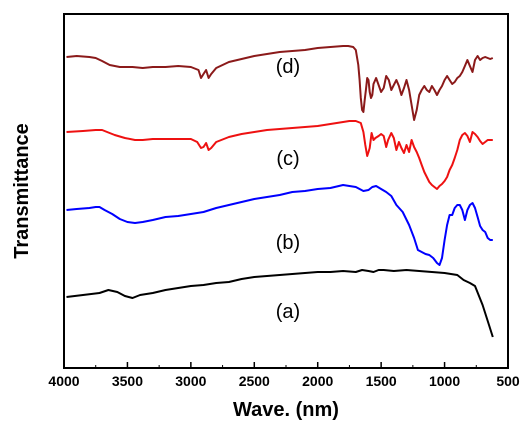  What do you see at coordinates (288, 67) in the screenshot?
I see `curve-label-d: (d)` at bounding box center [288, 67].